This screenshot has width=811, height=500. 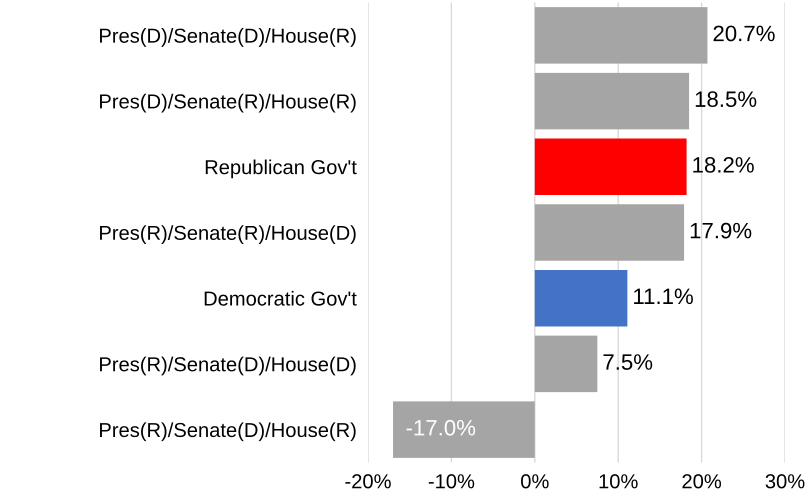 What do you see at coordinates (281, 168) in the screenshot?
I see `y-tick-label: Republican Gov't` at bounding box center [281, 168].